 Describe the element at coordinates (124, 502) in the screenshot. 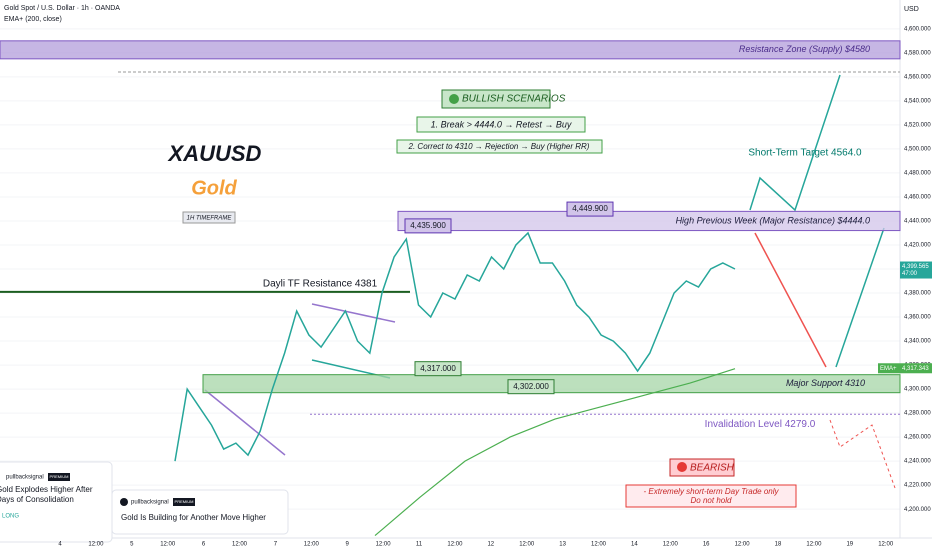

I see `avatar` at that location.